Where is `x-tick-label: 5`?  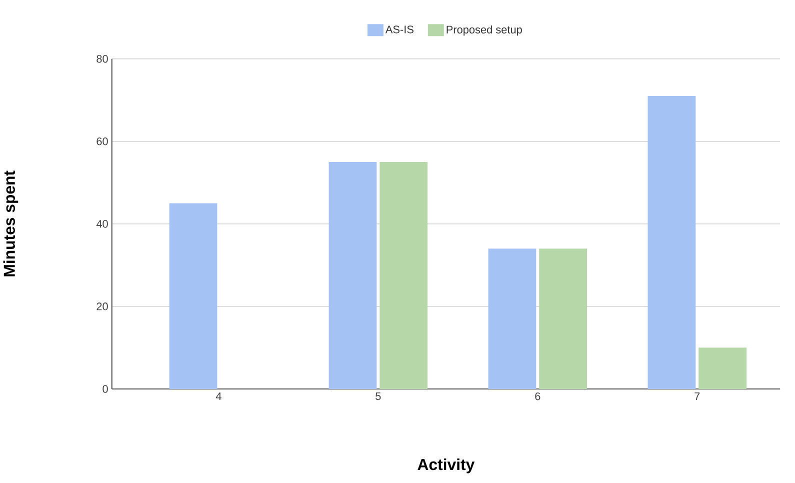
x-tick-label: 5 is located at coordinates (378, 396).